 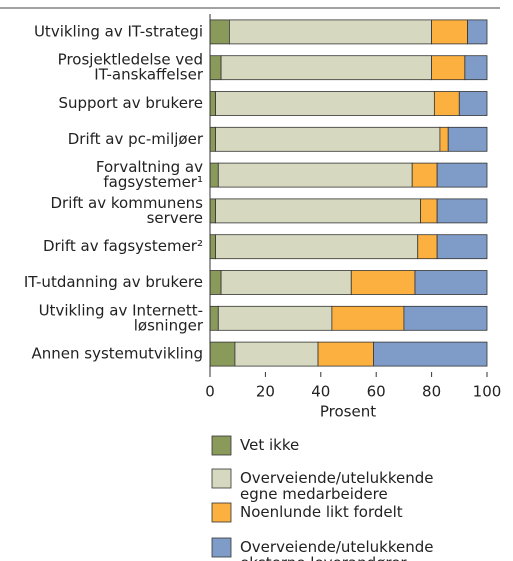 I want to click on x-axis-label: Prosent, so click(x=348, y=412).